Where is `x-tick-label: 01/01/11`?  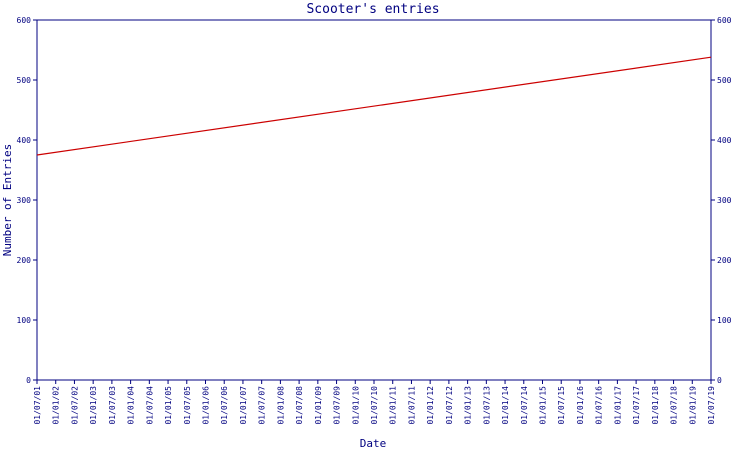
x-tick-label: 01/01/11 is located at coordinates (393, 405).